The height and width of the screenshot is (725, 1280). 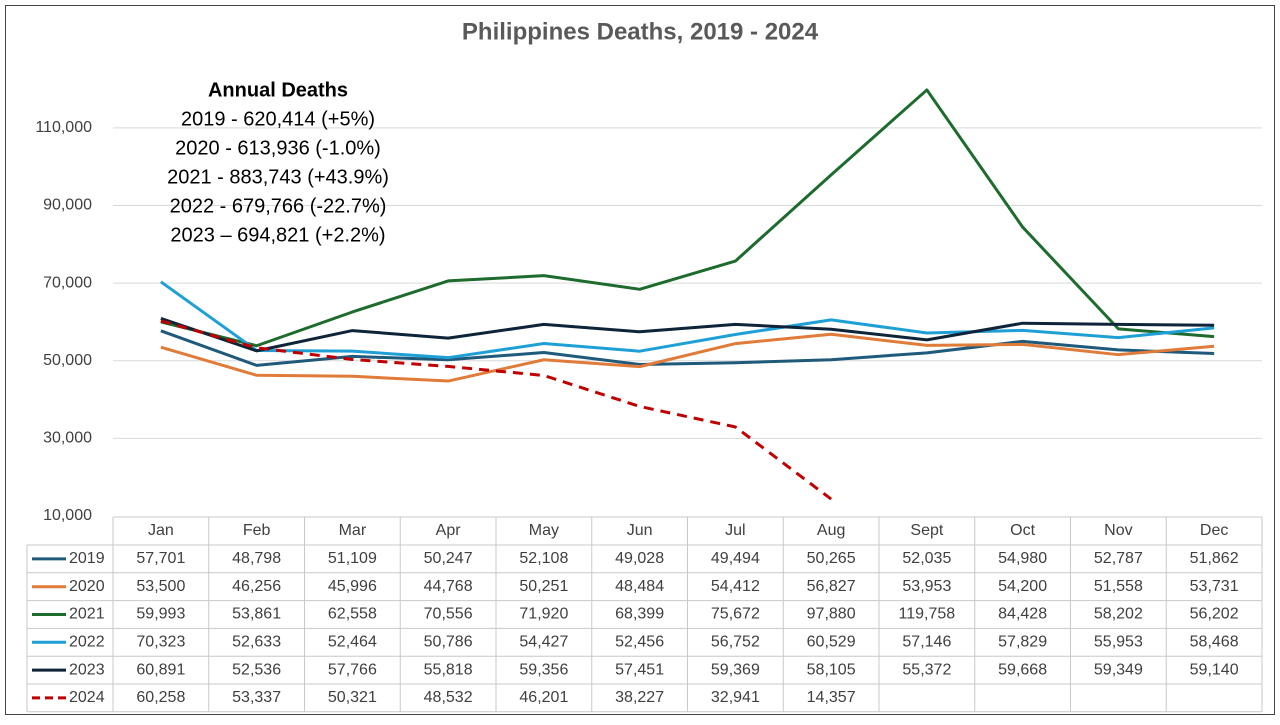 What do you see at coordinates (1118, 586) in the screenshot?
I see `table-cell: 51,558` at bounding box center [1118, 586].